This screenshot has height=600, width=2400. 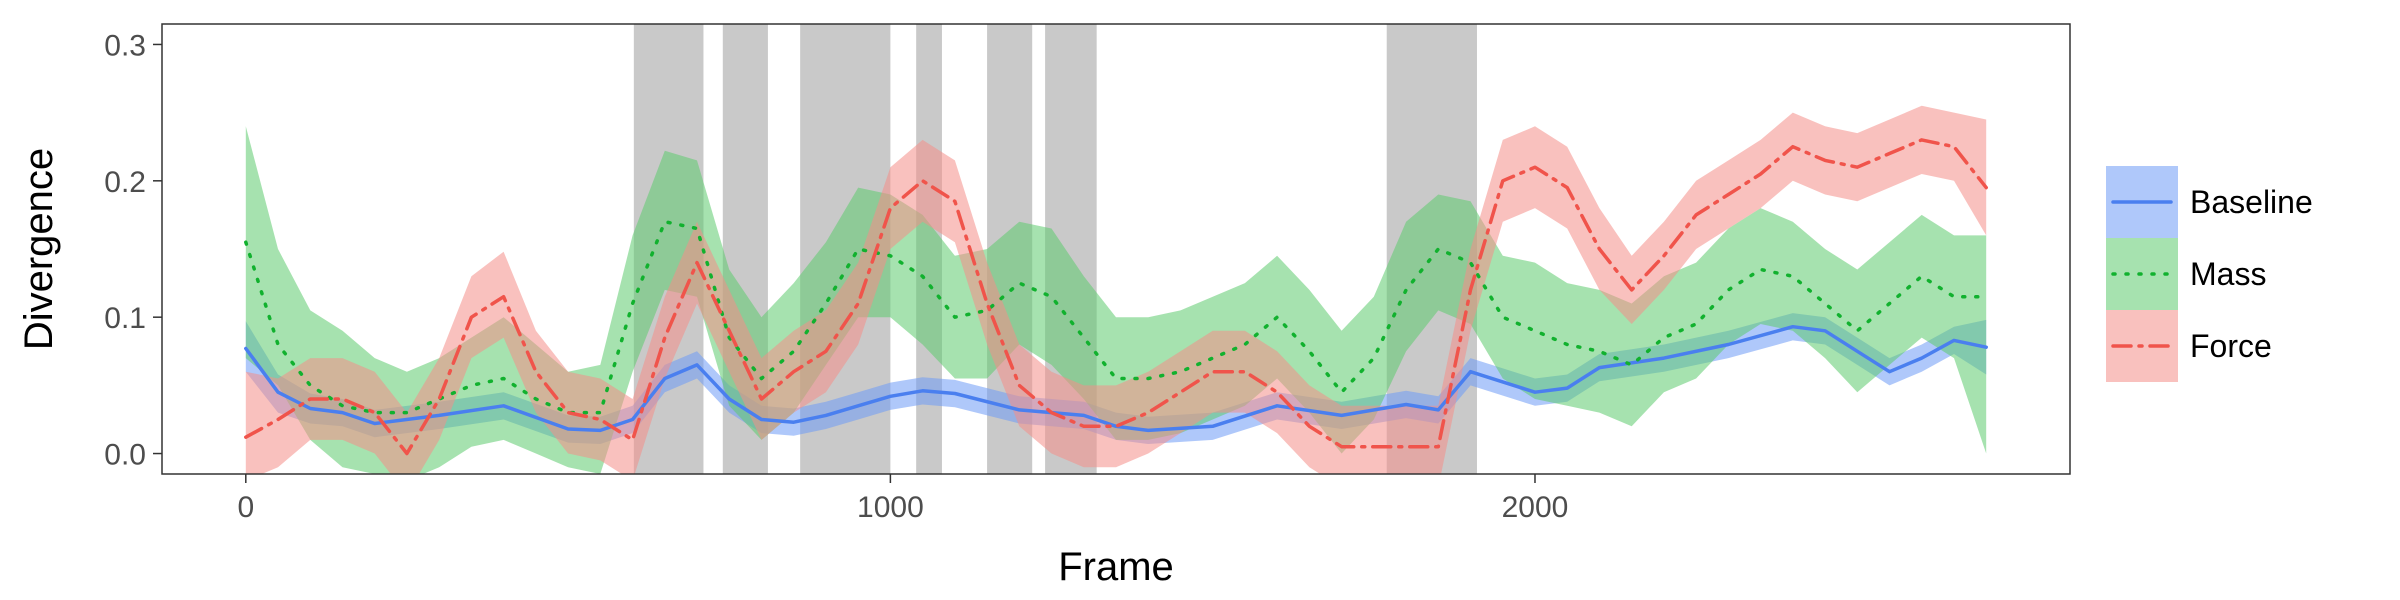 I want to click on x-tick-label: 2000, so click(x=1535, y=507).